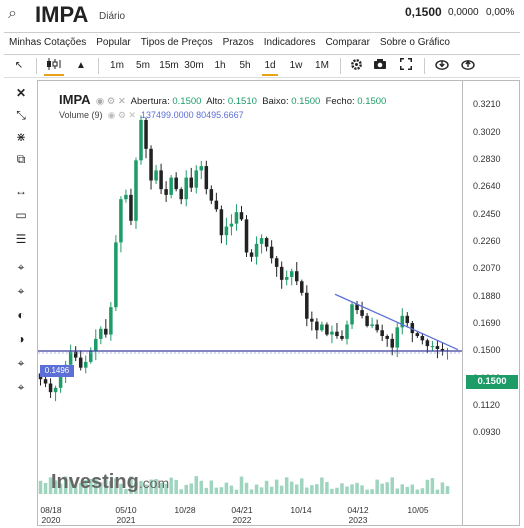 Image resolution: width=524 pixels, height=528 pixels. I want to click on drawing-tools: ✕ ⤡ ⋇ ⧉ ↔ ▭ ☰ ⌖ ⌖ ◐ ◑ ⌖ ⌖, so click(20, 240).